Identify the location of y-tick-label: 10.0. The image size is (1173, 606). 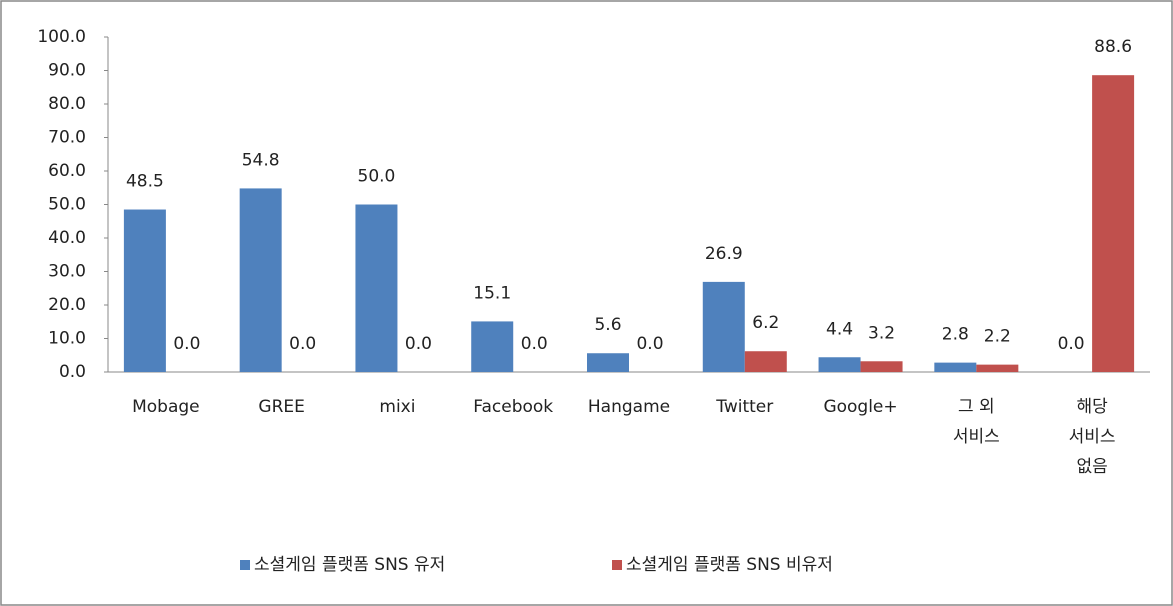
(67, 339).